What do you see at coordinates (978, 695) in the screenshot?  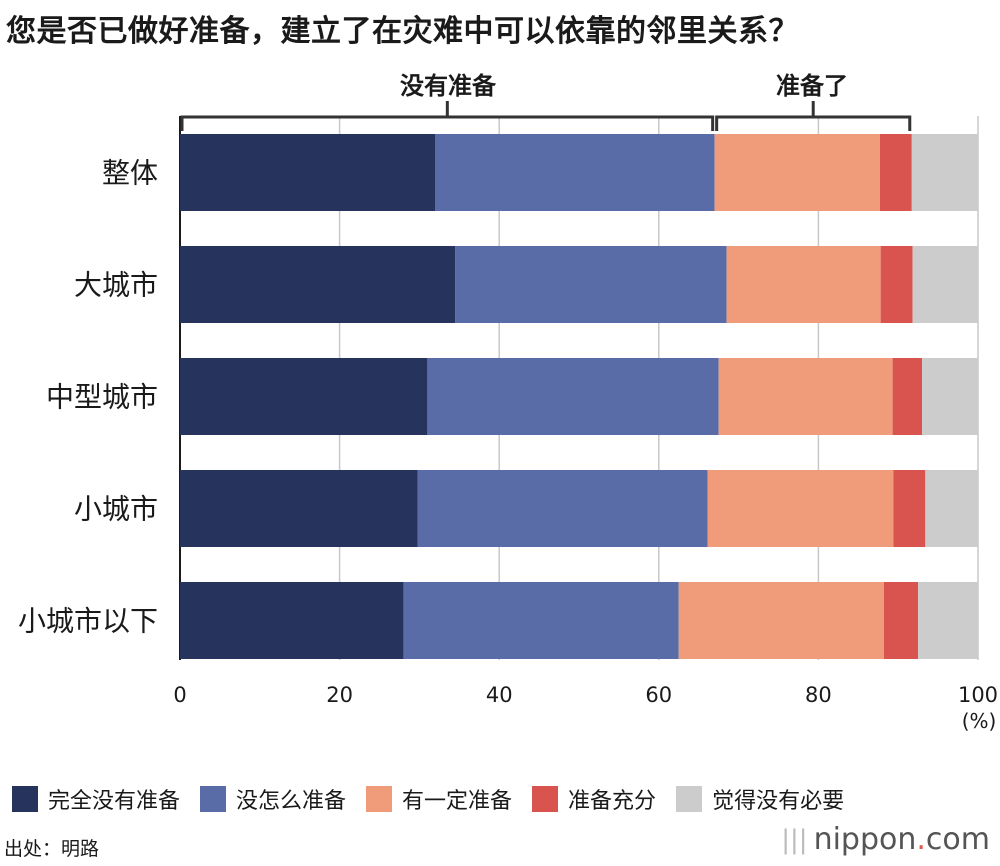 I see `x-tick-label: 100` at bounding box center [978, 695].